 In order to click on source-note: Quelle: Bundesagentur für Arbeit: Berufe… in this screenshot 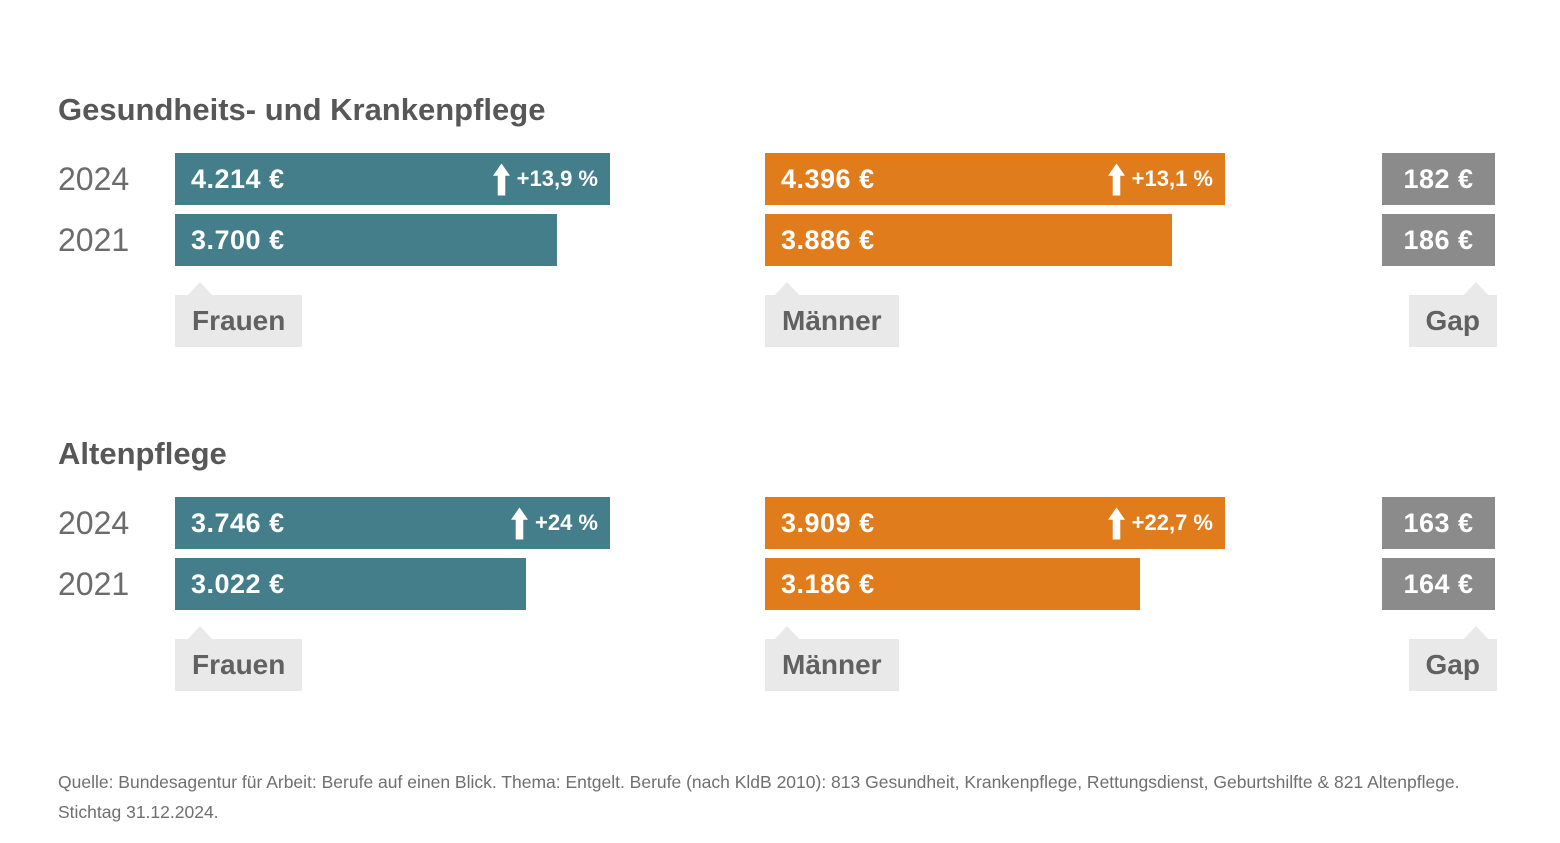, I will do `click(779, 797)`.